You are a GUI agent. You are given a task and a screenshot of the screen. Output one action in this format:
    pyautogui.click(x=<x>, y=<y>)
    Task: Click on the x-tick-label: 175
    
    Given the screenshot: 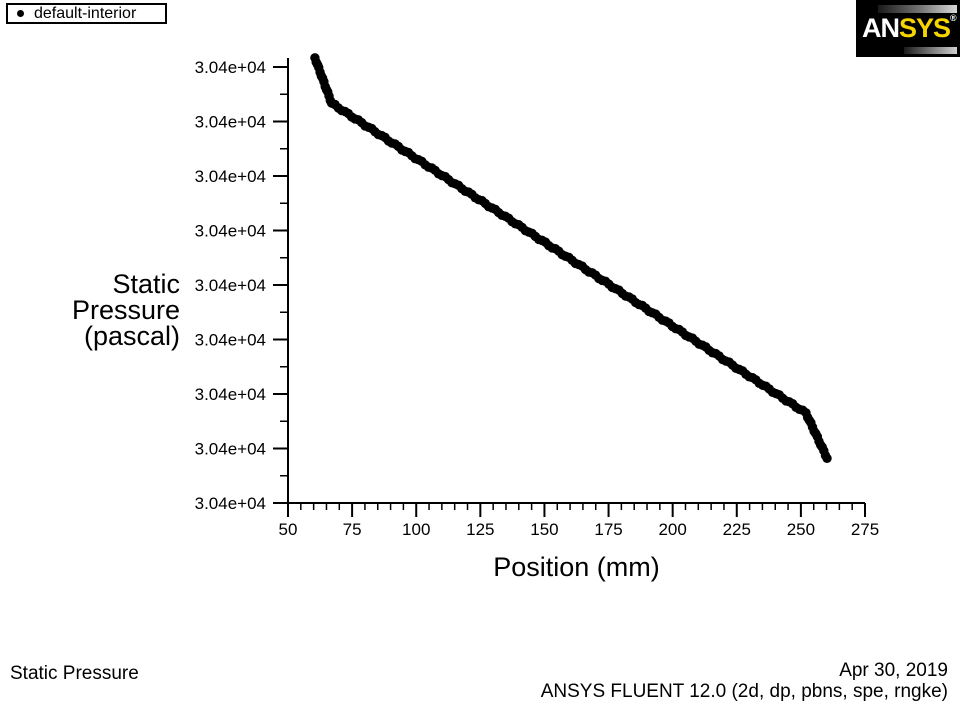 What is the action you would take?
    pyautogui.click(x=608, y=529)
    